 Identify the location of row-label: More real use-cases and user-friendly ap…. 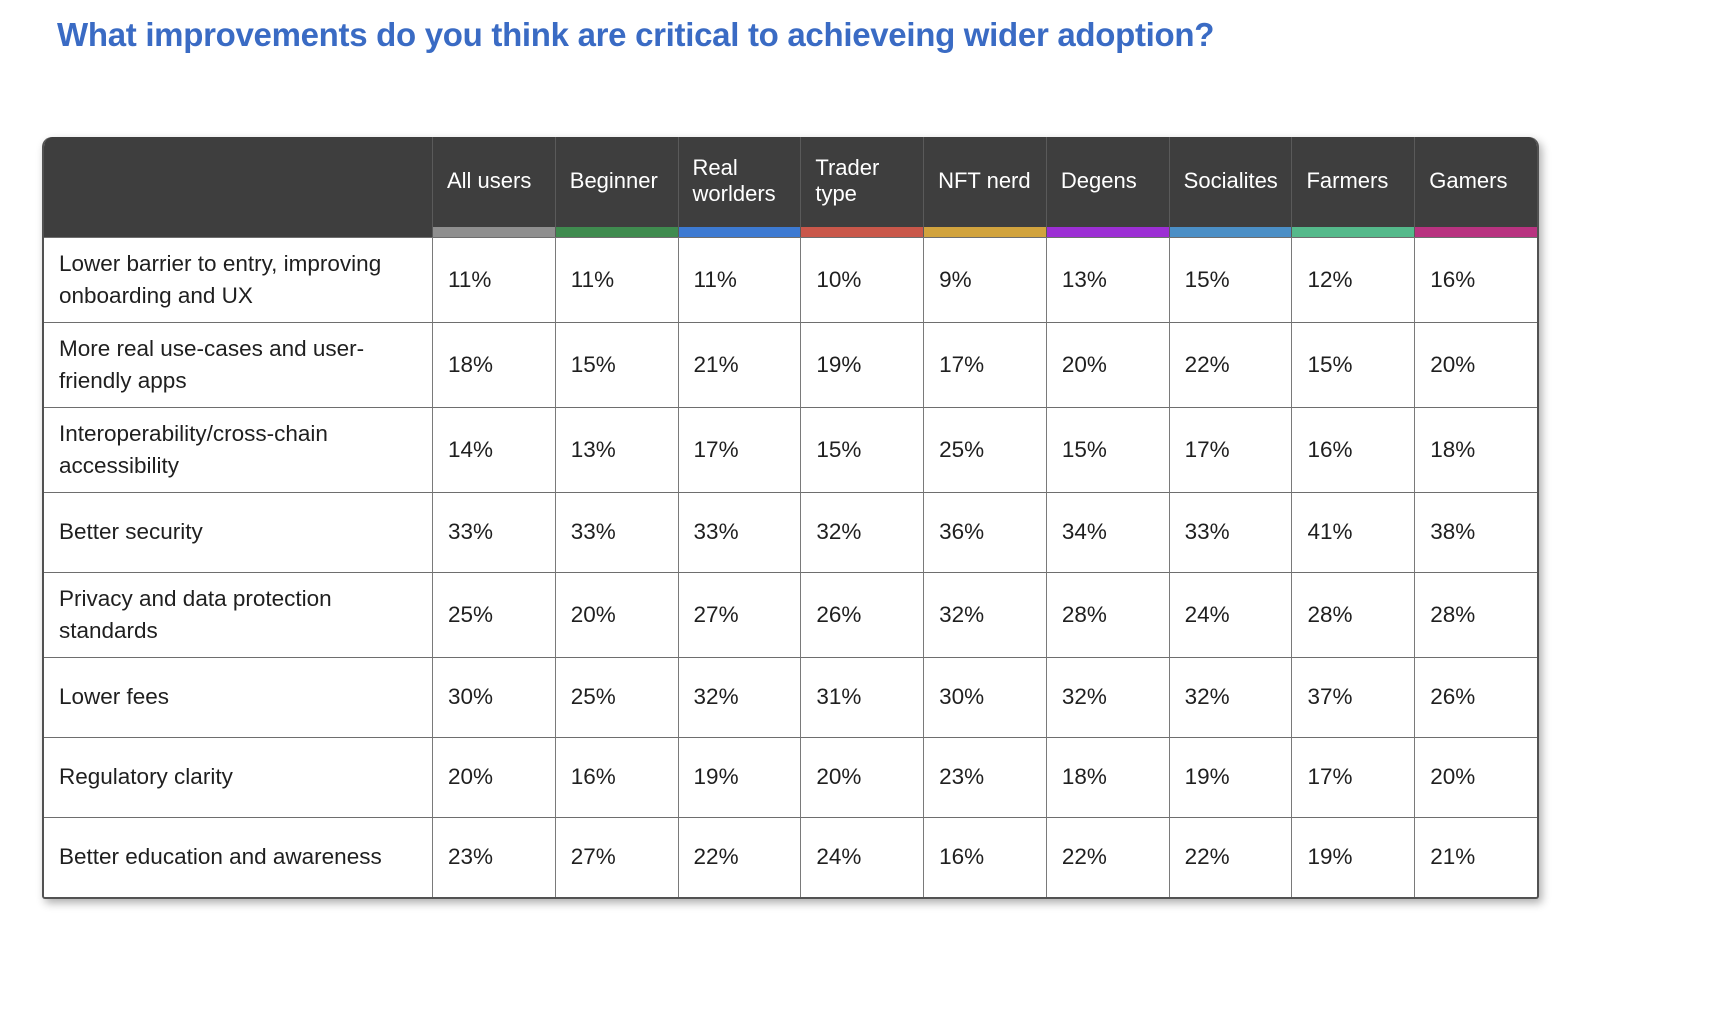
(238, 364).